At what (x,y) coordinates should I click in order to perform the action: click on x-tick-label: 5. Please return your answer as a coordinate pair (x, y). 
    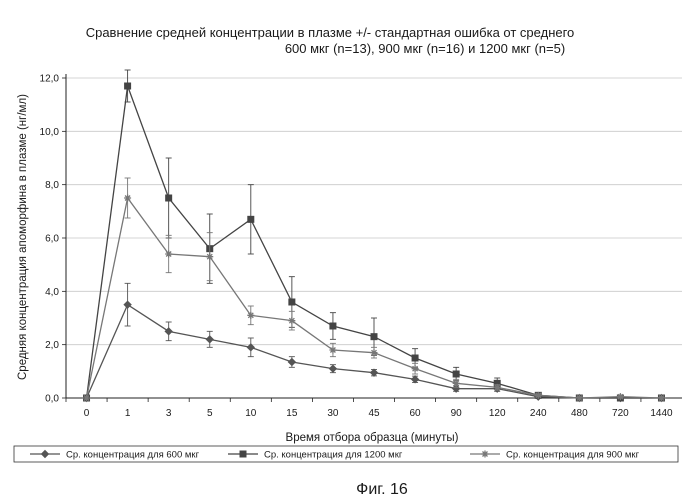
    Looking at the image, I should click on (210, 413).